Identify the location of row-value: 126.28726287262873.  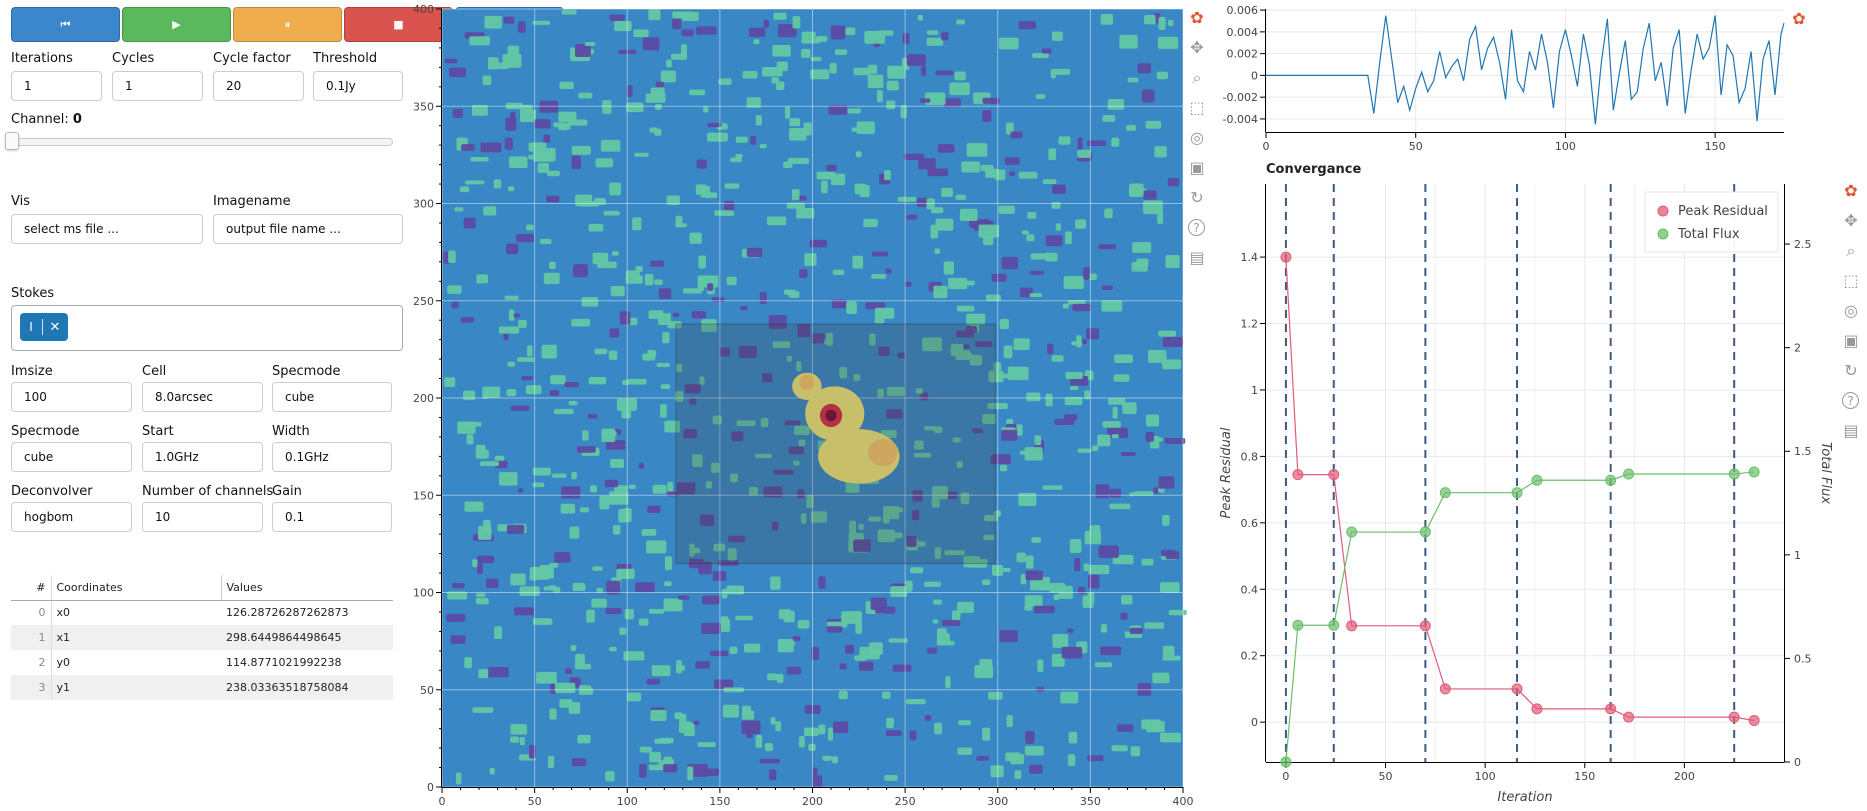
(287, 613).